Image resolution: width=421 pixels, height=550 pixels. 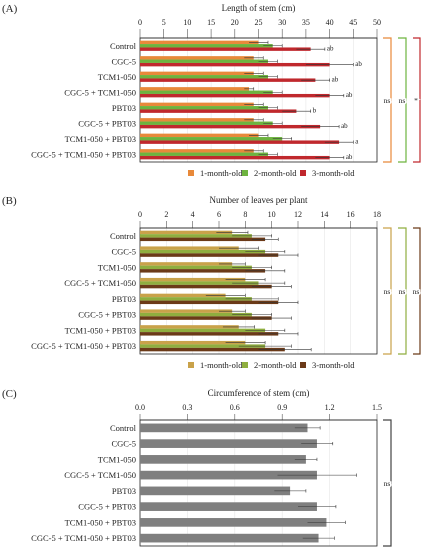 I want to click on panel0-category-label: Control, so click(x=123, y=46).